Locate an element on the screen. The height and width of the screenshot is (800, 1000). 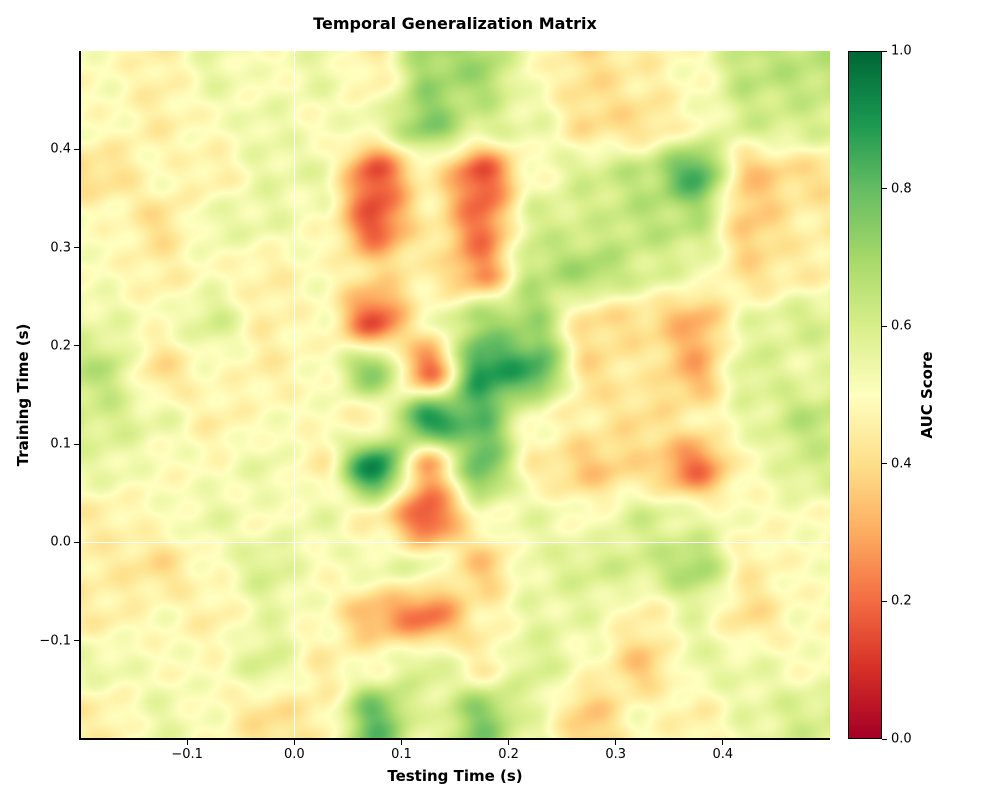
colorbar-tick-label: 0.2 is located at coordinates (901, 601).